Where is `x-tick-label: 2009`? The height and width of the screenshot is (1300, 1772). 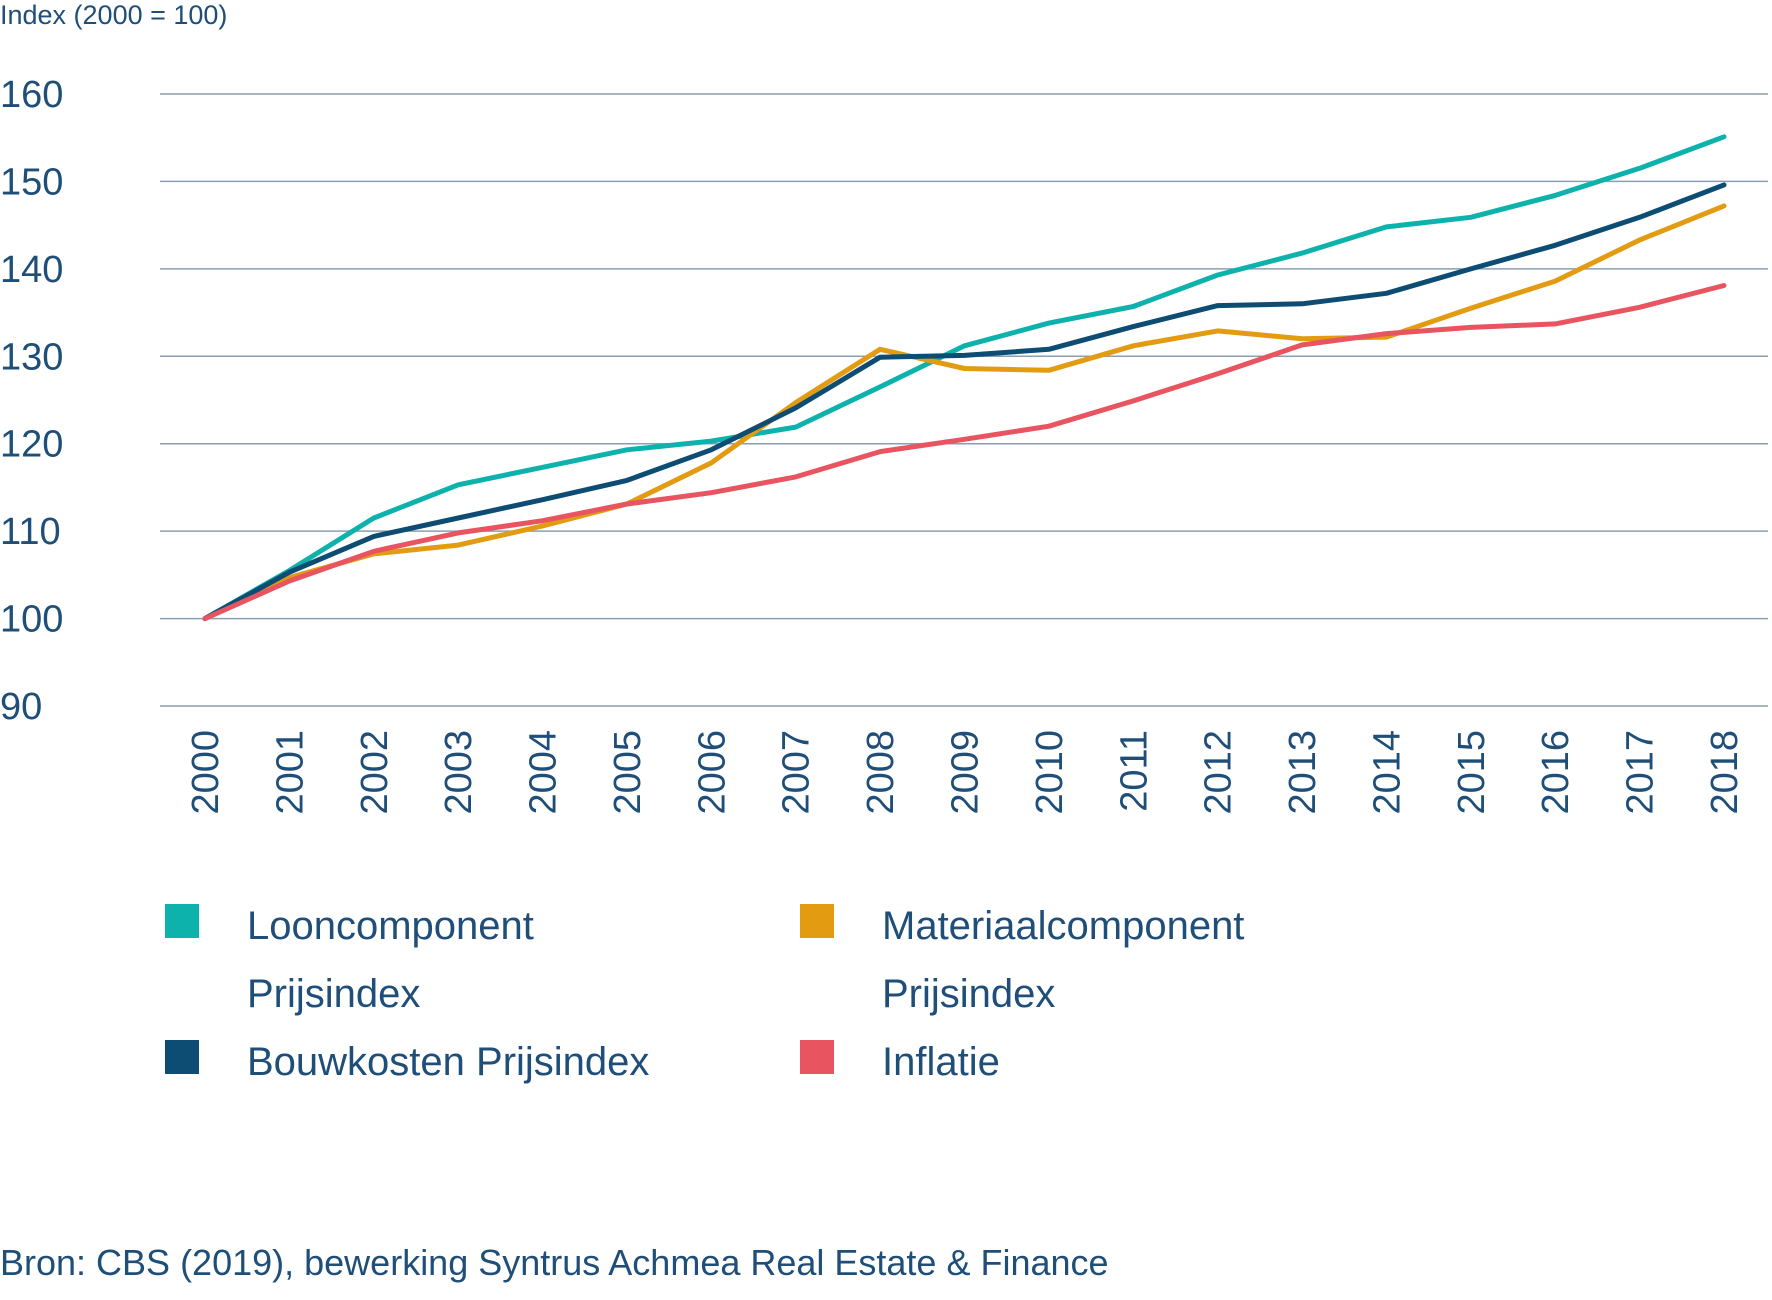 x-tick-label: 2009 is located at coordinates (966, 772).